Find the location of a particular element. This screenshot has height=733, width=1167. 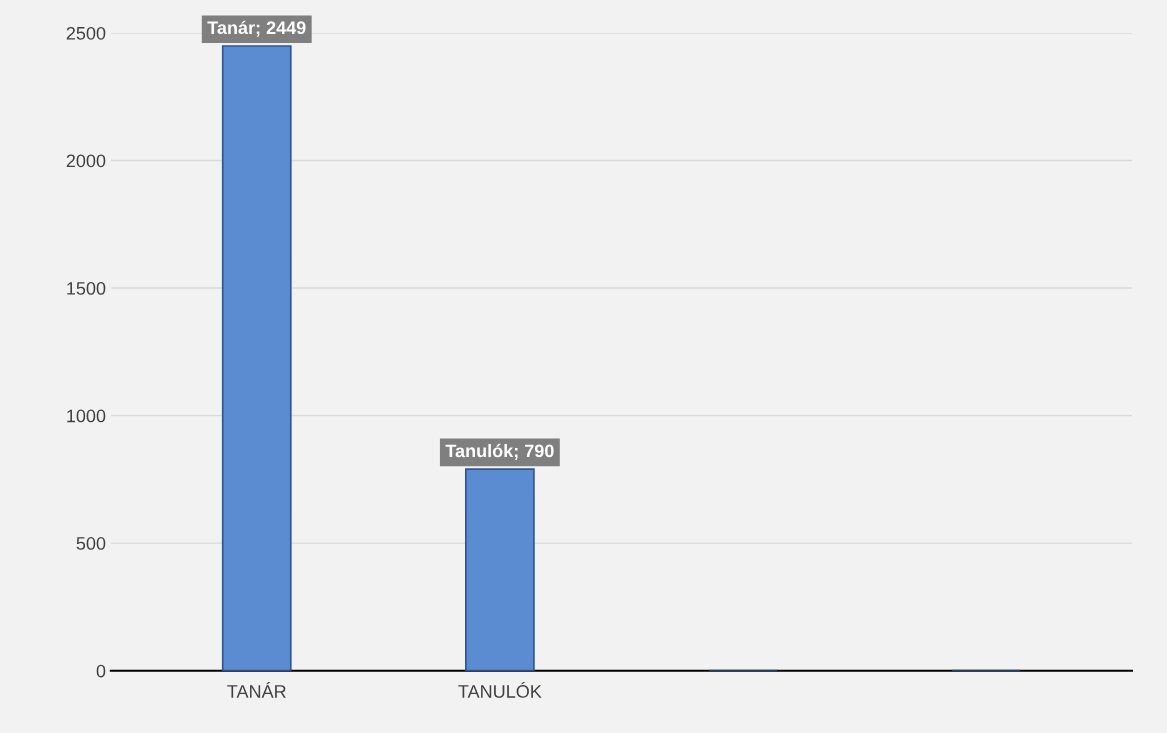

y-tick-label: 500 is located at coordinates (91, 543).